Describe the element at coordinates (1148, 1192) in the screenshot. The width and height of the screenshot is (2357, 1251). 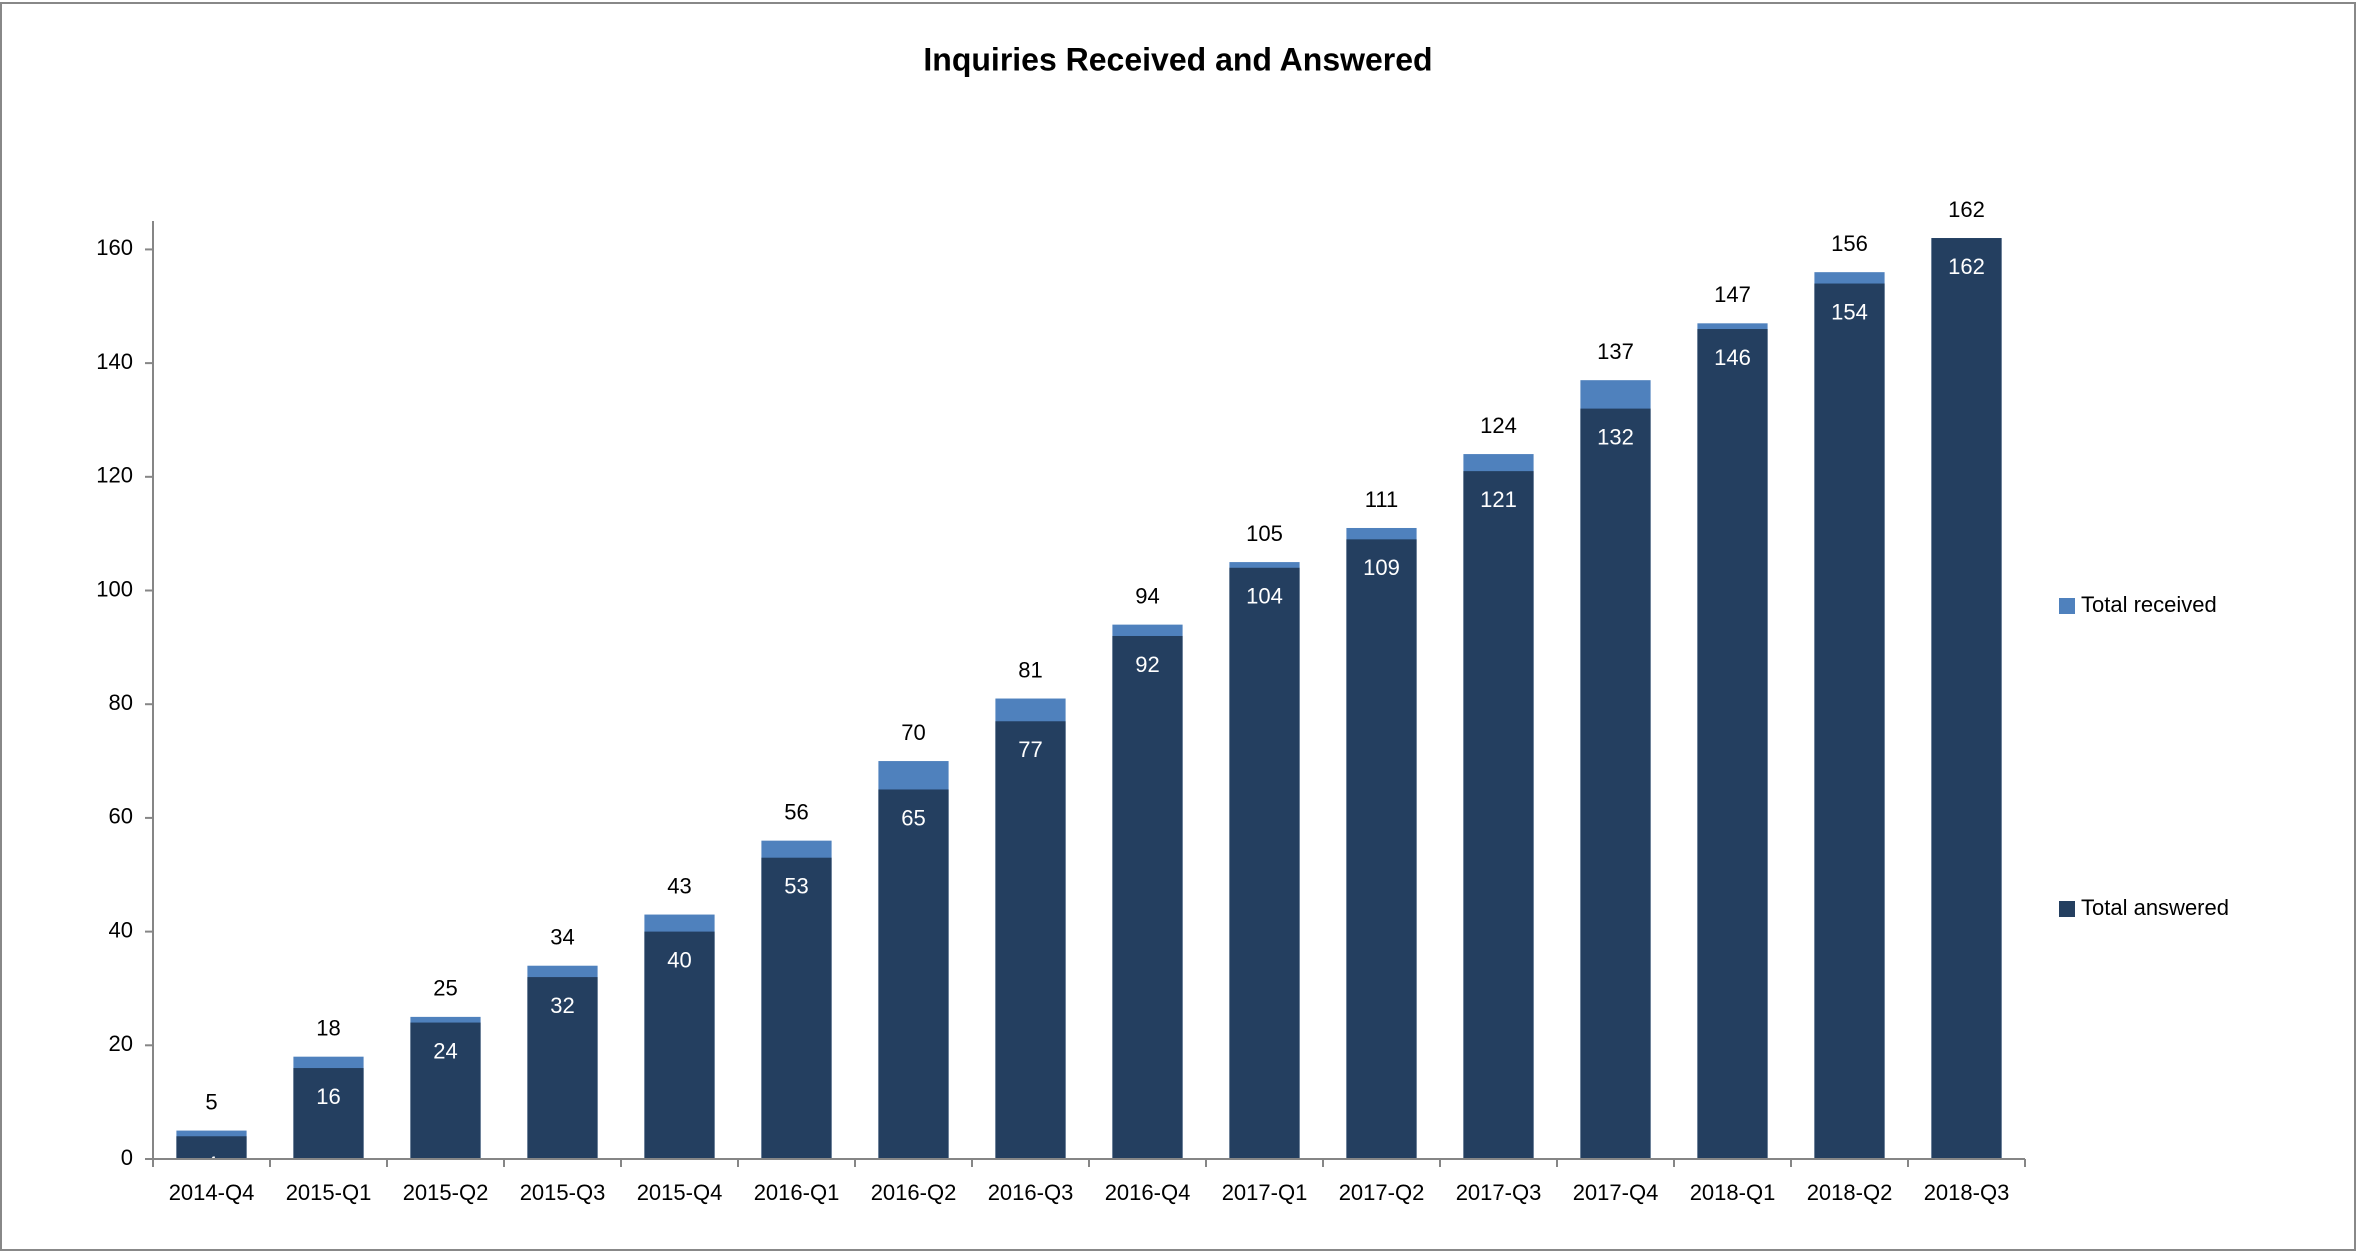
I see `x-tick-label: 2016-Q4` at that location.